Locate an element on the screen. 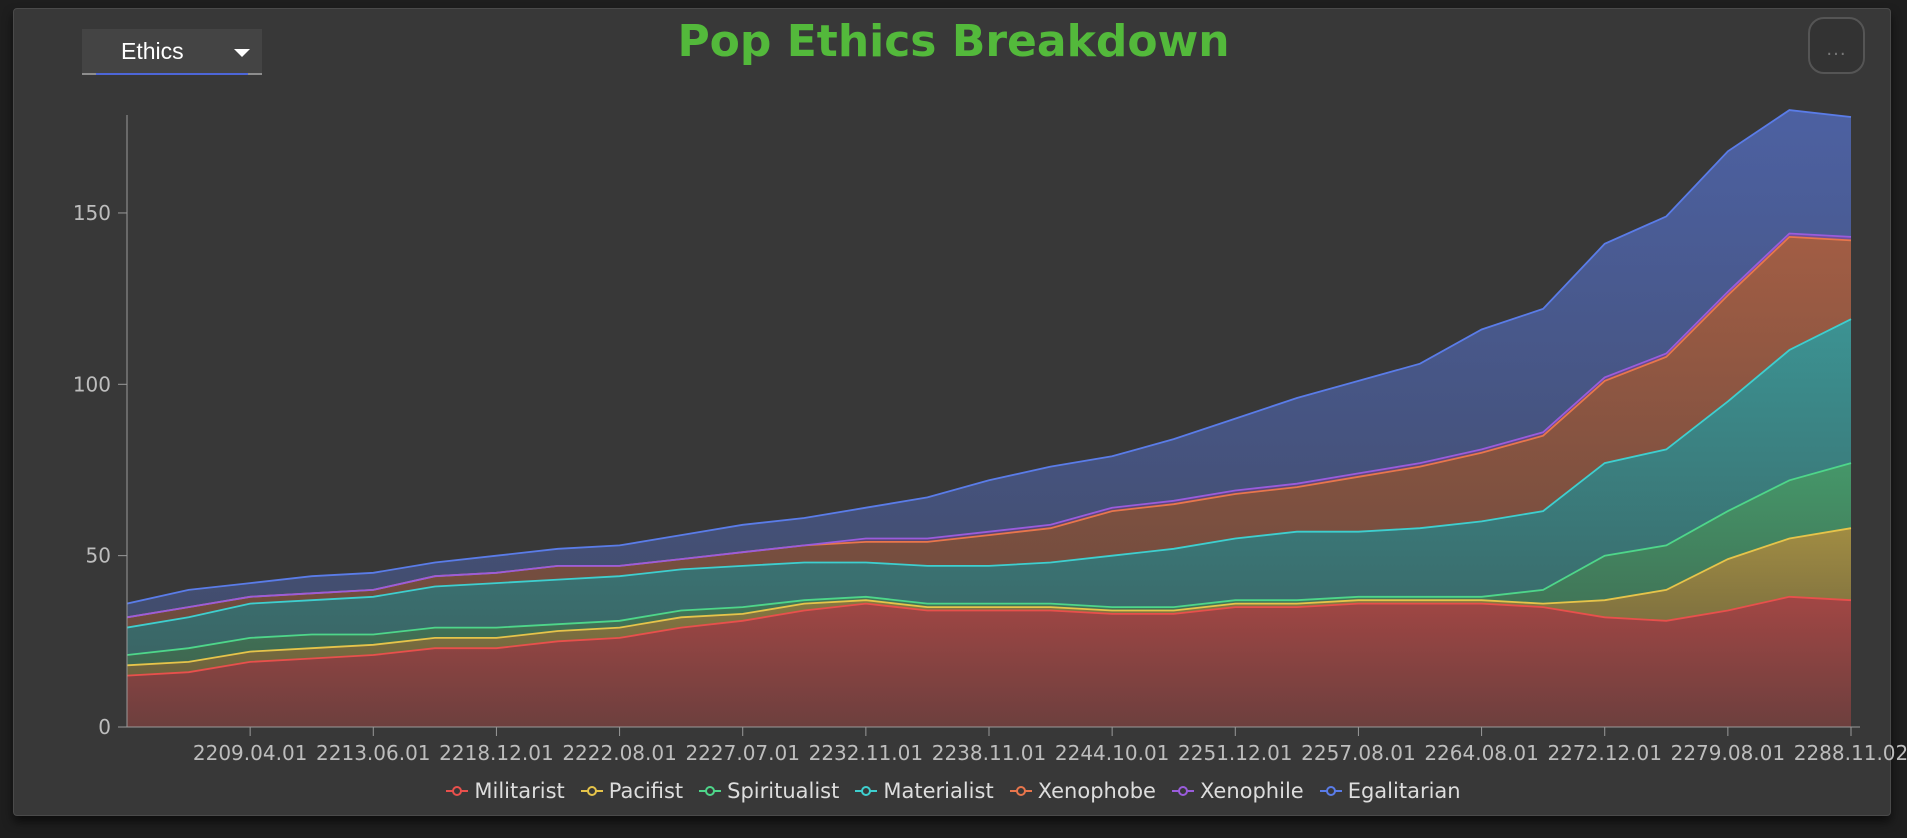 Image resolution: width=1907 pixels, height=838 pixels. legend-label: Materialist is located at coordinates (938, 791).